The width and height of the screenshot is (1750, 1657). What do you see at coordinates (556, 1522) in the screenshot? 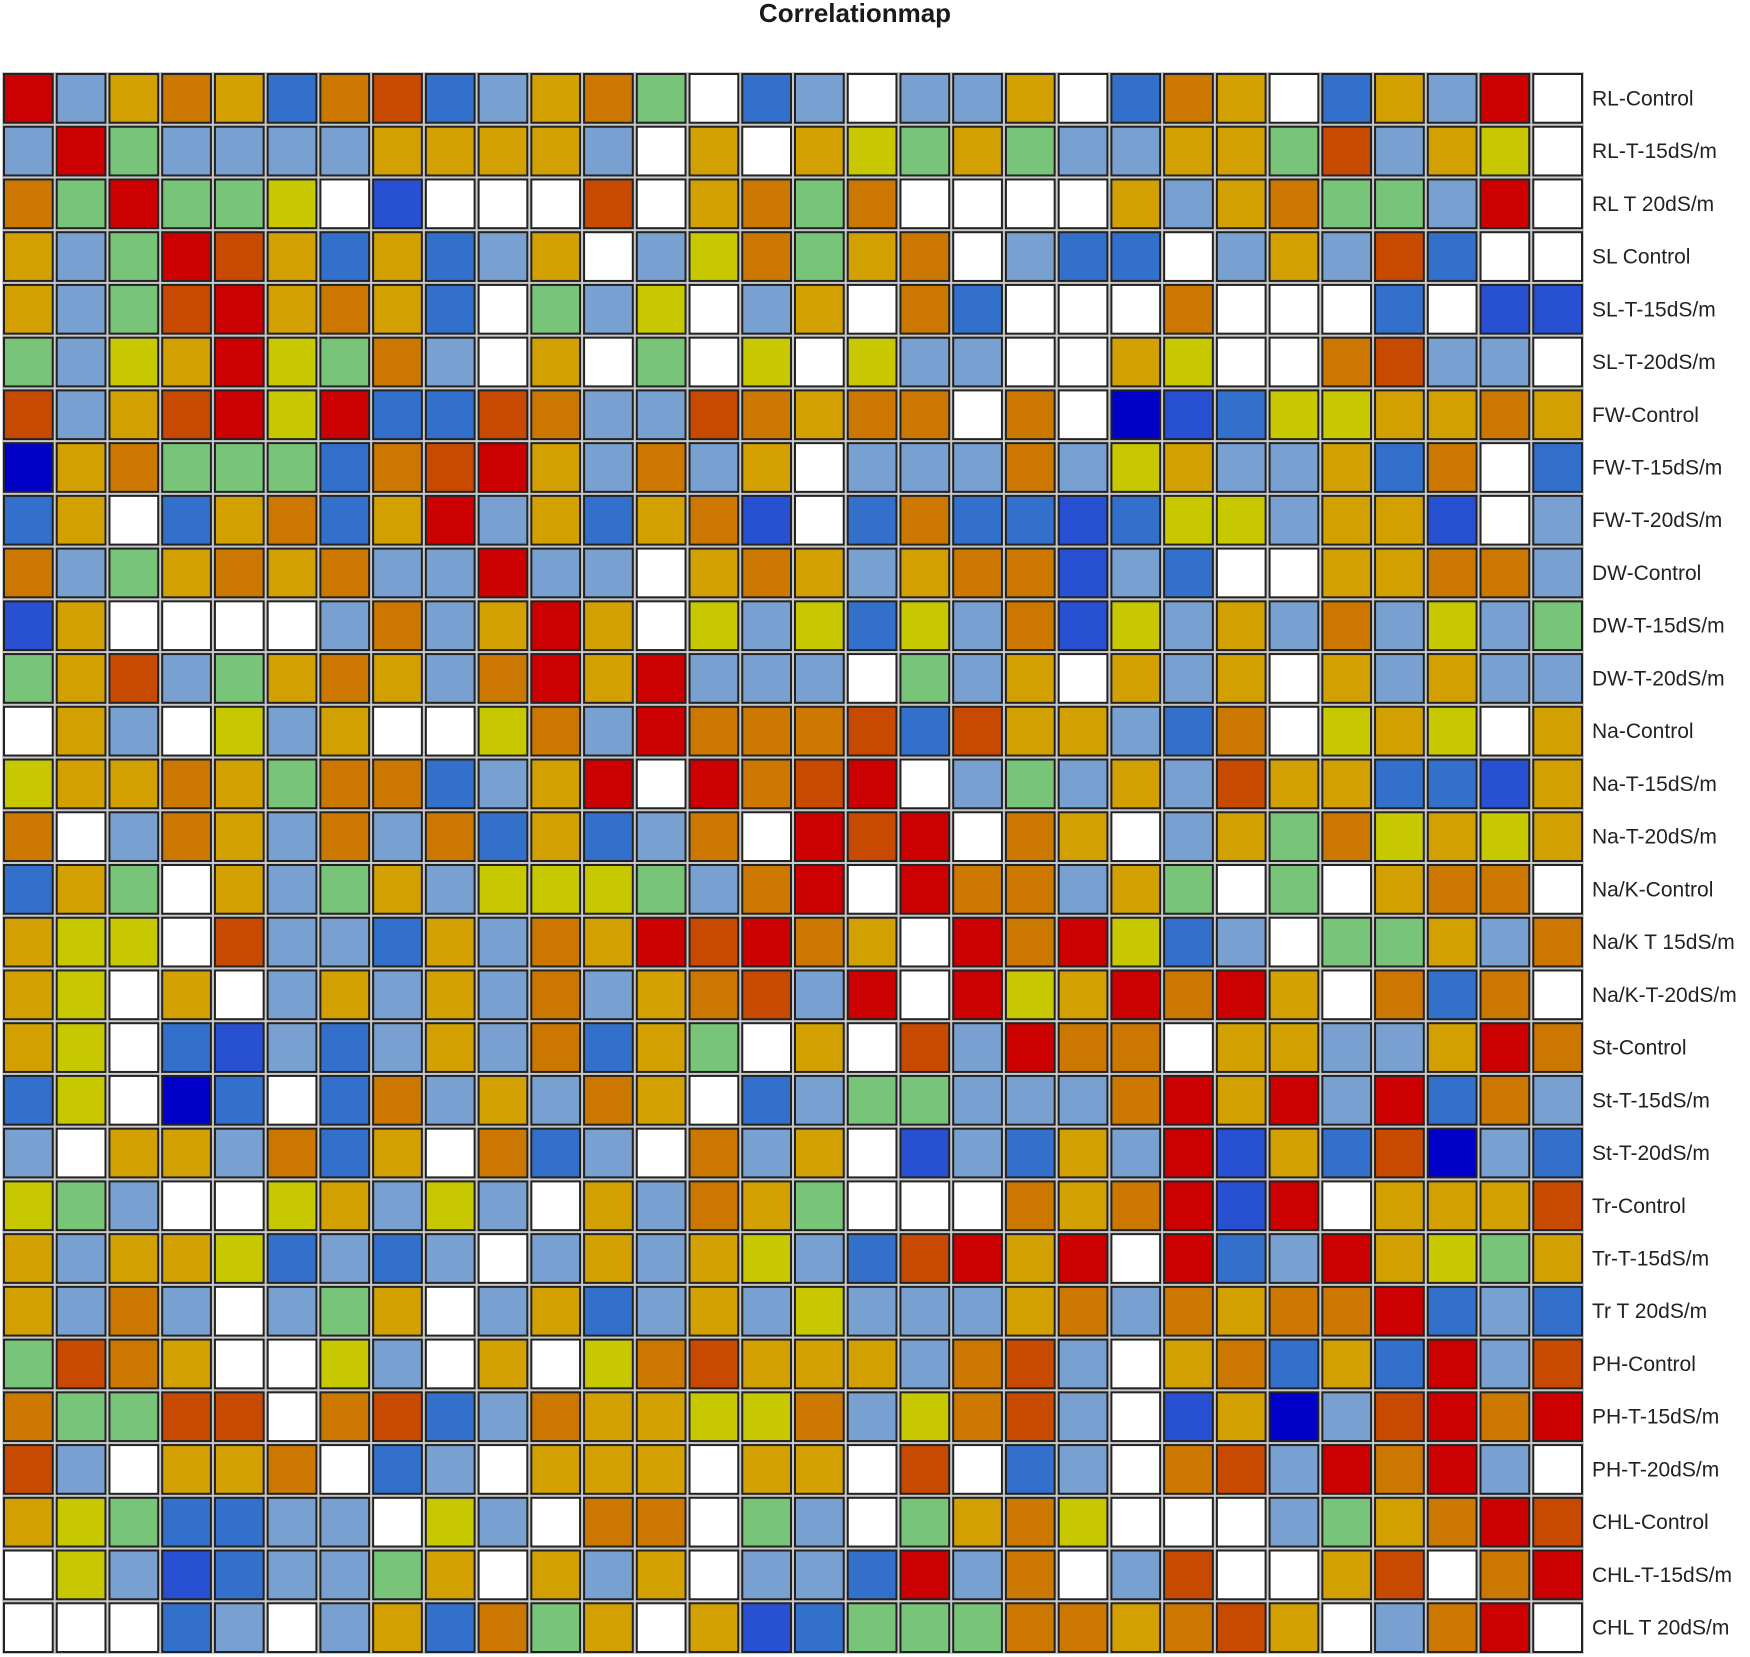
I see `heatmap-cell-r27-c10` at bounding box center [556, 1522].